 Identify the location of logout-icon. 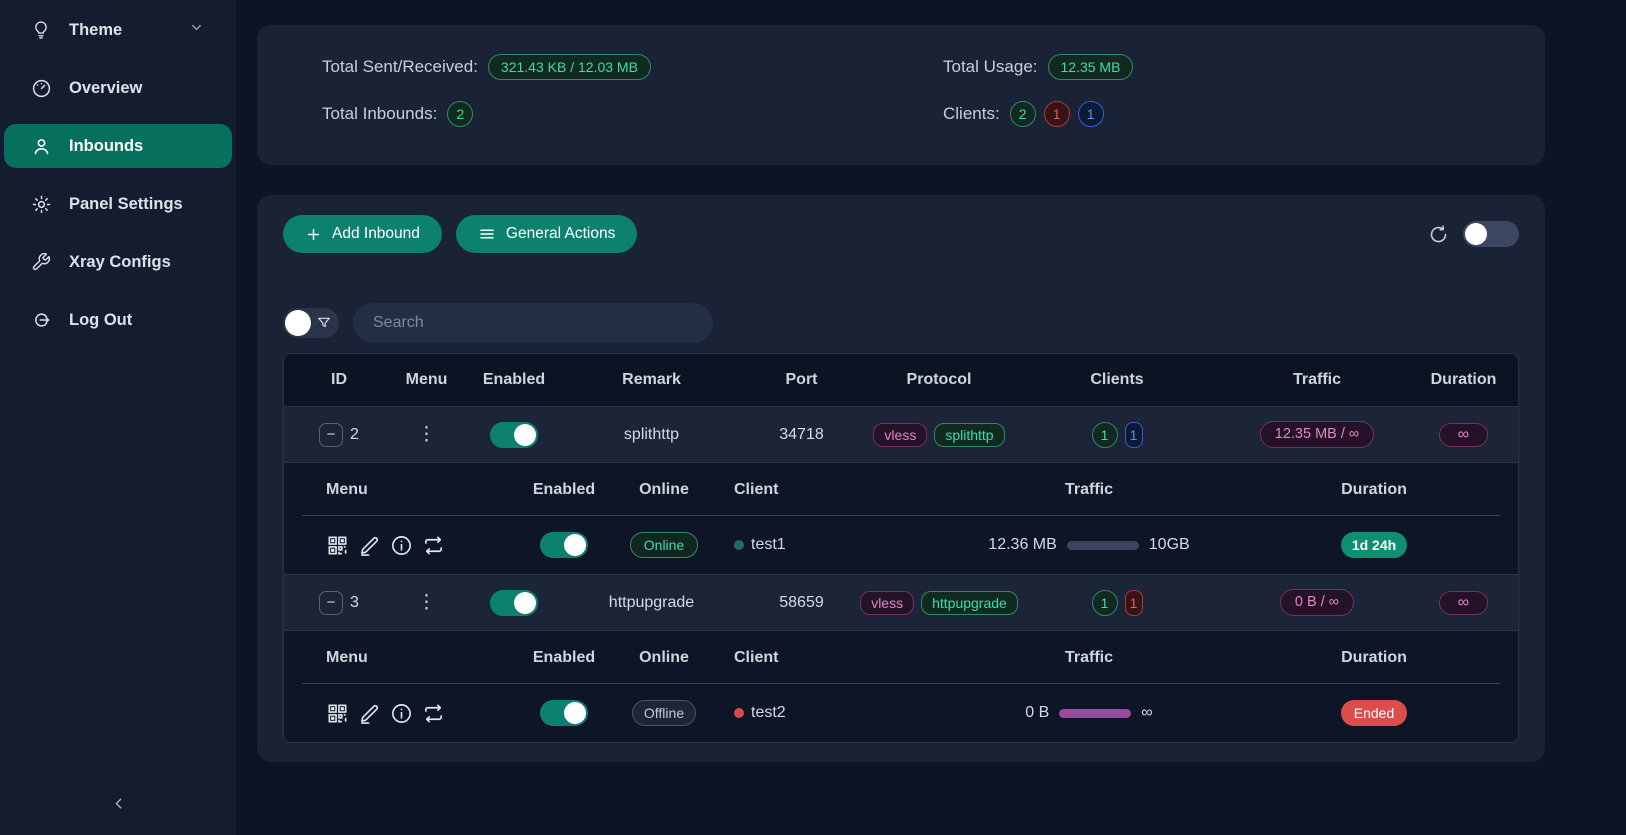
(41, 320).